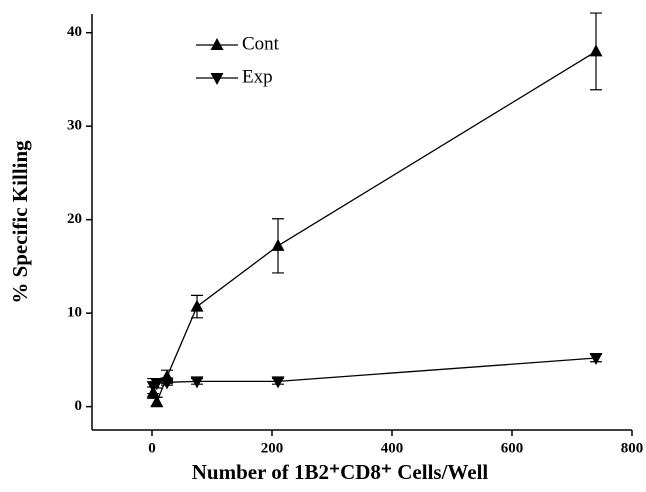 The height and width of the screenshot is (492, 646). Describe the element at coordinates (340, 472) in the screenshot. I see `x-axis-label: Number of 1B2⁺CD8⁺ Cells/Well` at that location.